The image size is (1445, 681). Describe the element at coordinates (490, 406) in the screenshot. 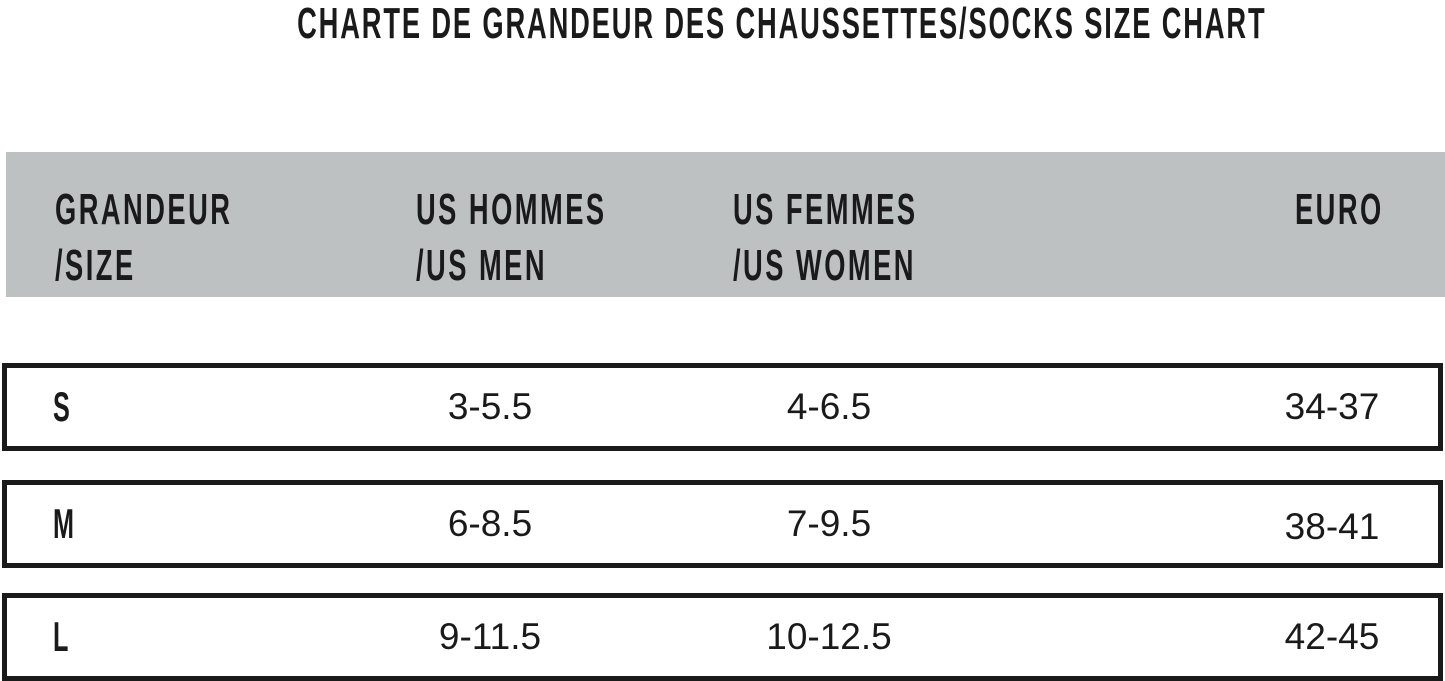

I see `us-men-cell: 3-5.5` at that location.